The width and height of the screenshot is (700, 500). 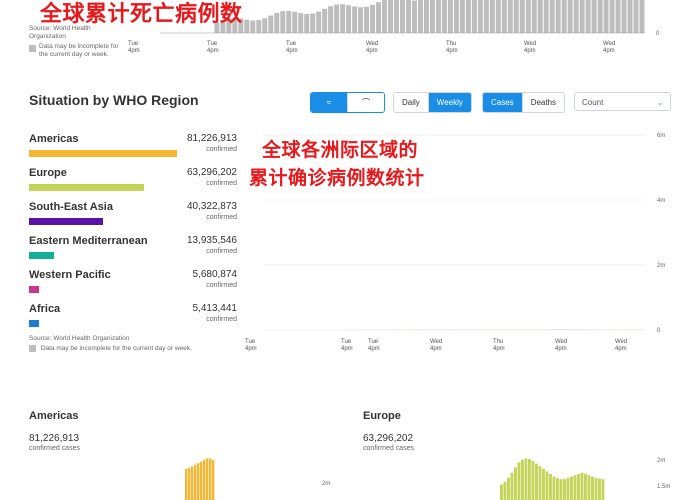 I want to click on europe-mini-y-tick-15m: 1.5m, so click(x=664, y=487).